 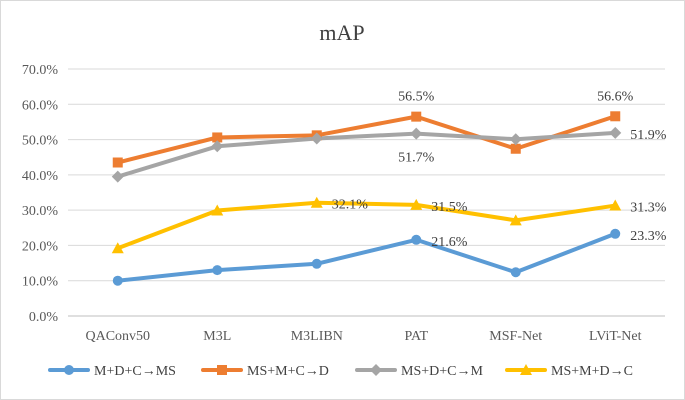 I want to click on data-label: 51.9%, so click(x=648, y=135).